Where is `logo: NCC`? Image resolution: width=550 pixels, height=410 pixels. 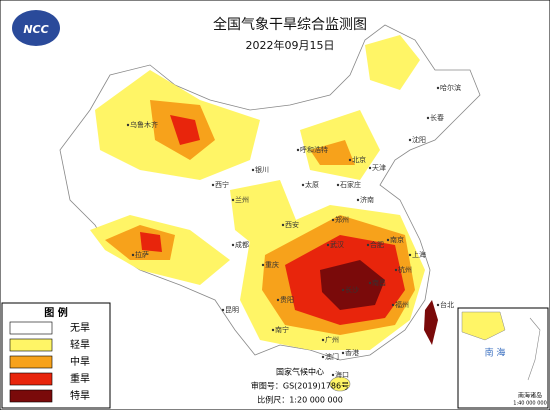 logo: NCC is located at coordinates (36, 28).